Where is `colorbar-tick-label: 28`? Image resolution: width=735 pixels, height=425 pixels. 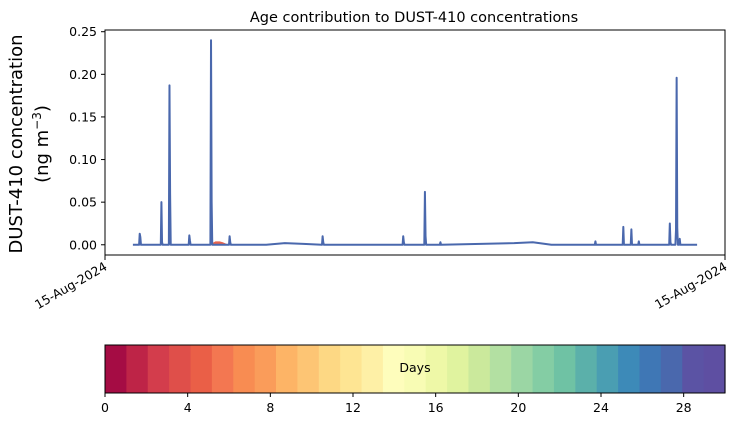 colorbar-tick-label: 28 is located at coordinates (684, 407).